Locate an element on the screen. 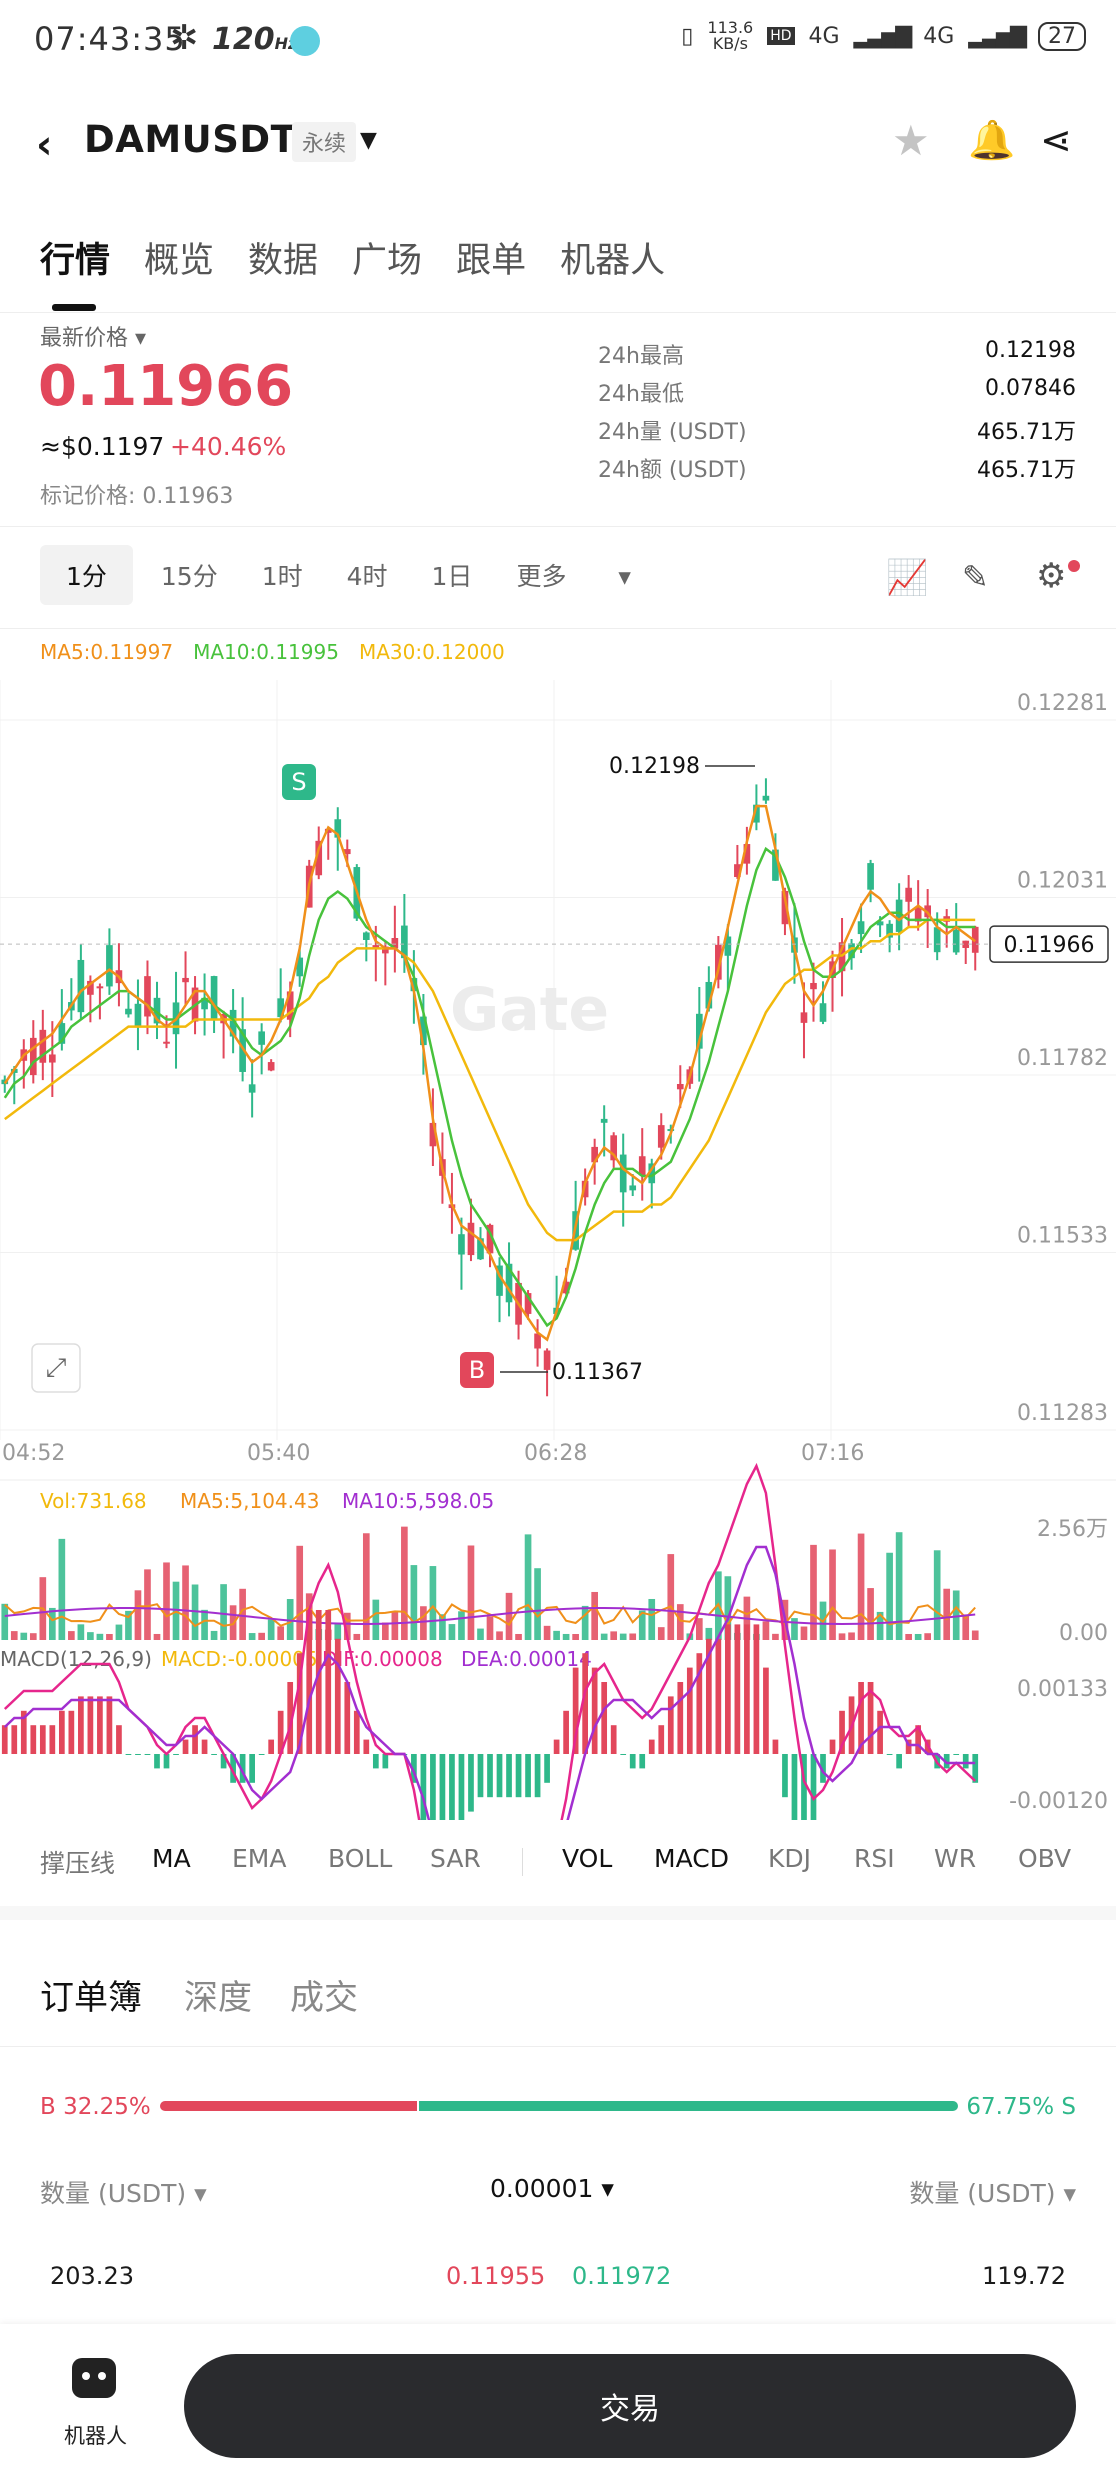 The image size is (1116, 2480). volume-y-tick: 2.56万 is located at coordinates (1072, 1529).